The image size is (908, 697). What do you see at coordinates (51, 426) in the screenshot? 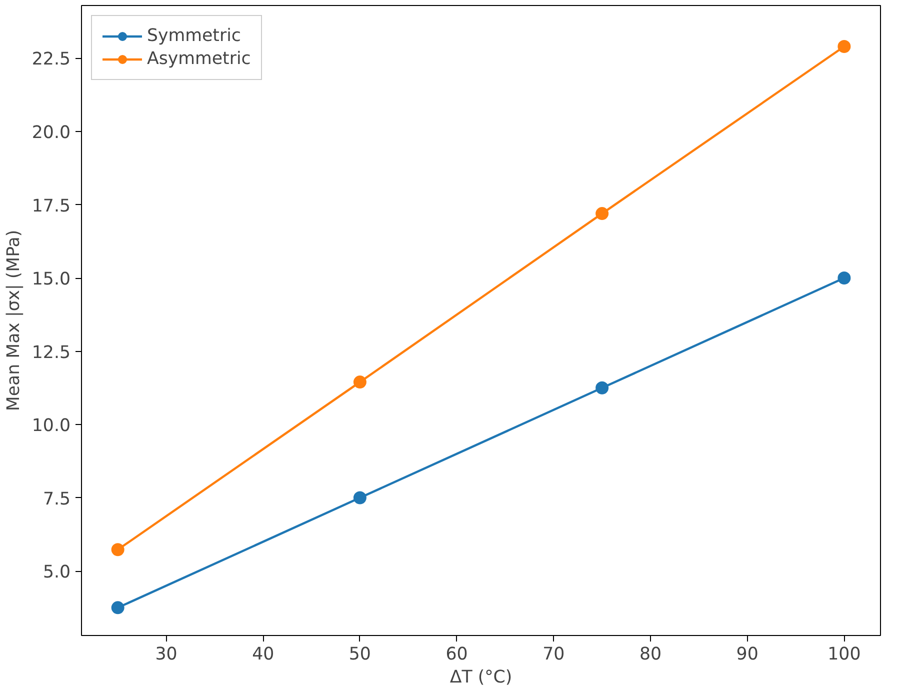
I see `y-tick-label: 10.0` at bounding box center [51, 426].